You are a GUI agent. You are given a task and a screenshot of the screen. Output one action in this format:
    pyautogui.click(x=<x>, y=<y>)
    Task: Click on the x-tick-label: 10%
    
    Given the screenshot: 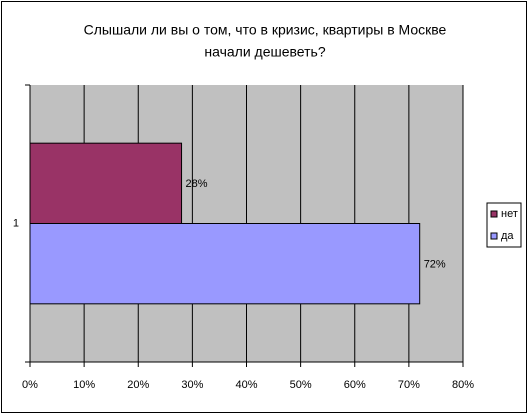 What is the action you would take?
    pyautogui.click(x=84, y=385)
    